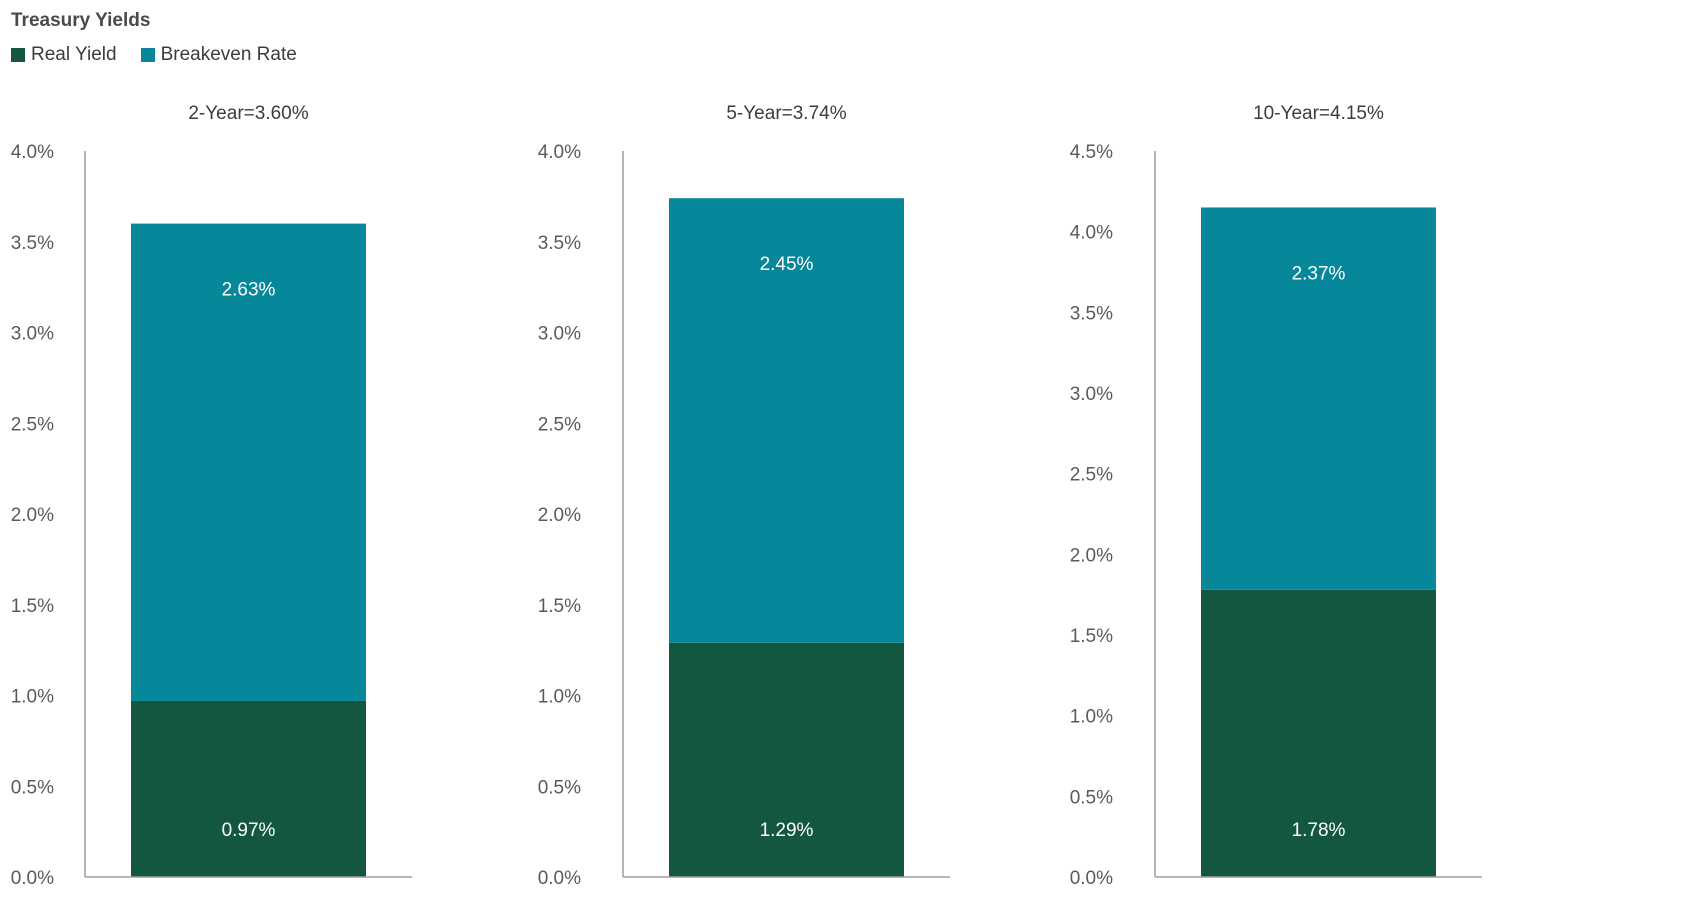 The height and width of the screenshot is (903, 1700). Describe the element at coordinates (249, 830) in the screenshot. I see `data-label-real-yield-1: 0.97%` at that location.